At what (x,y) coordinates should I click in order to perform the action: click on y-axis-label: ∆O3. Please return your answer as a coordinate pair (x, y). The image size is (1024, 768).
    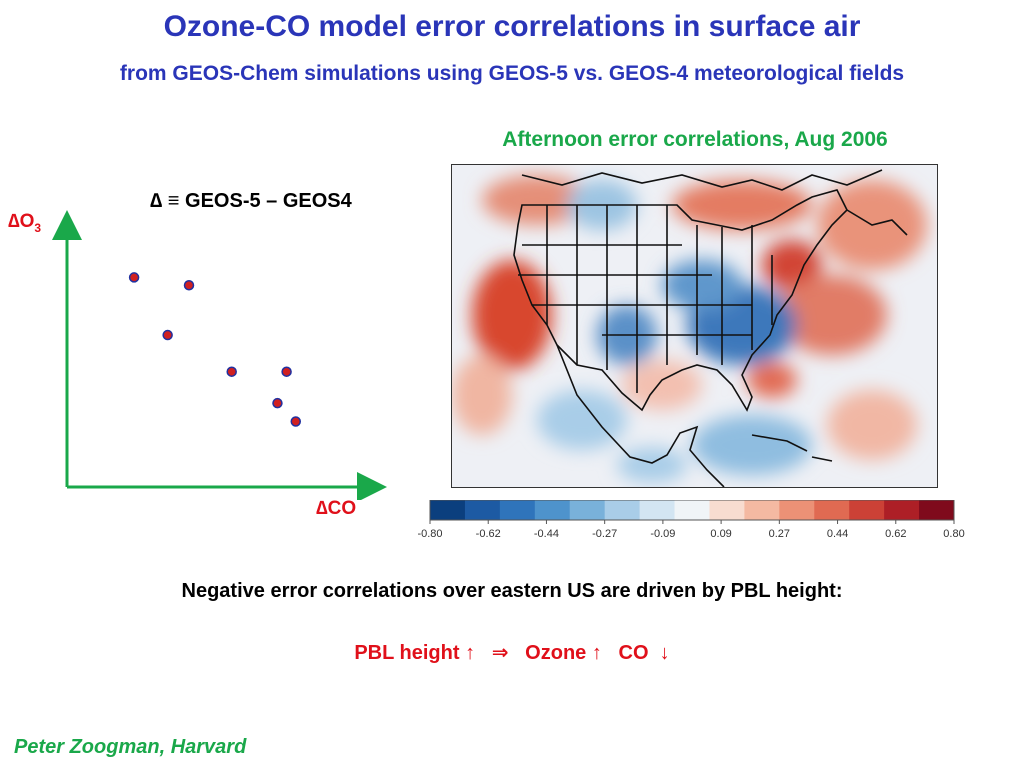
    Looking at the image, I should click on (24, 223).